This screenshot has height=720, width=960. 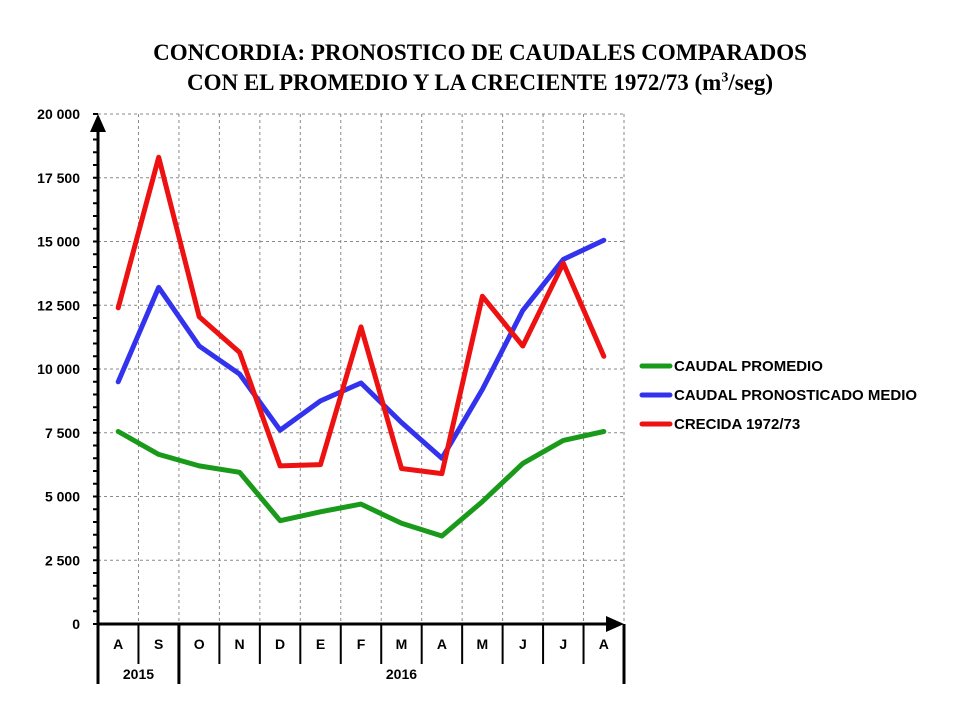 I want to click on y-tick-label: 10 000, so click(x=58, y=369).